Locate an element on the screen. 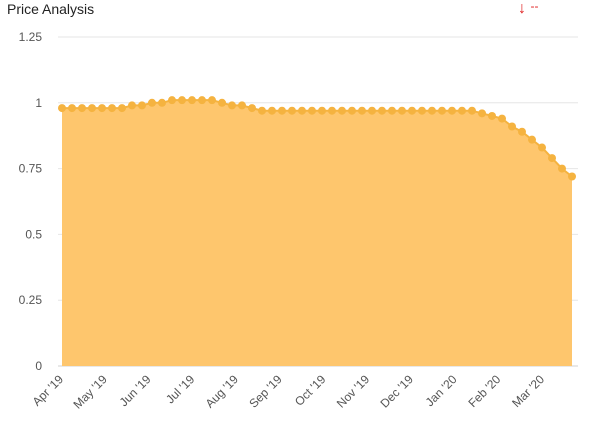 The width and height of the screenshot is (596, 421). y-tick-label: 0.25 is located at coordinates (31, 300).